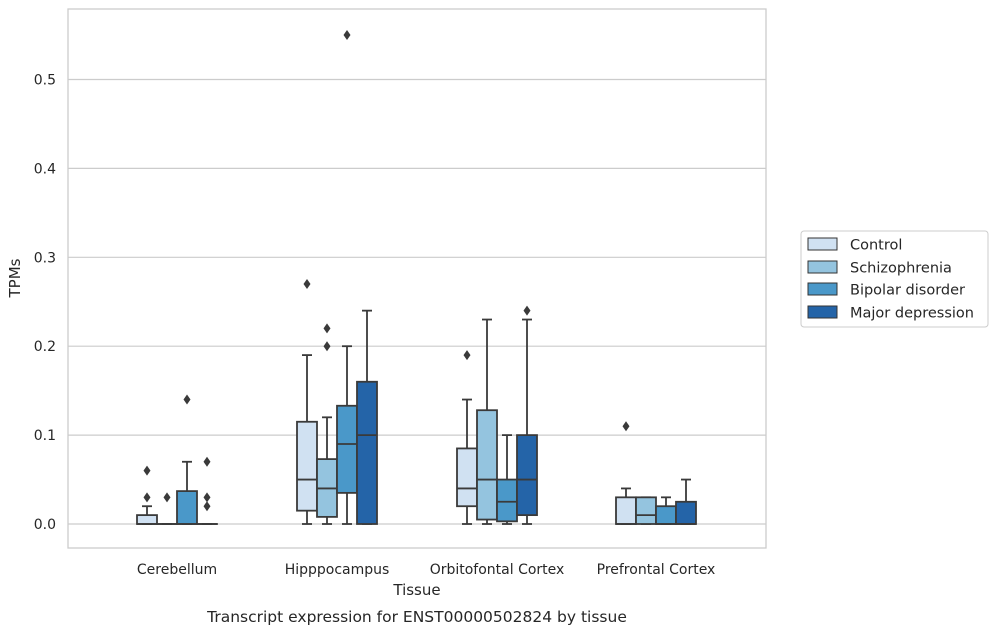 This screenshot has height=634, width=997. I want to click on legend-swatch-major-depression, so click(822, 312).